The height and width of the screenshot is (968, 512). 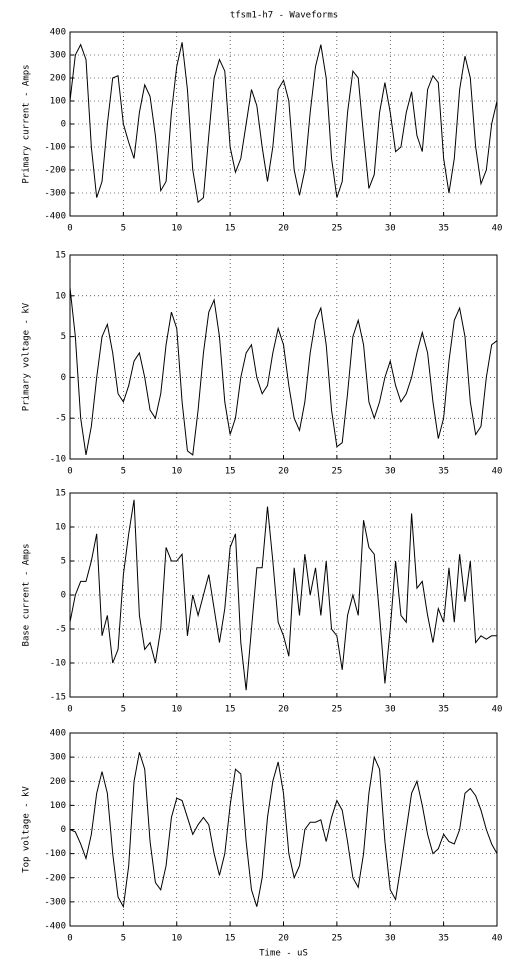 I want to click on y-axis-label: Primary voltage - kV, so click(x=27, y=356).